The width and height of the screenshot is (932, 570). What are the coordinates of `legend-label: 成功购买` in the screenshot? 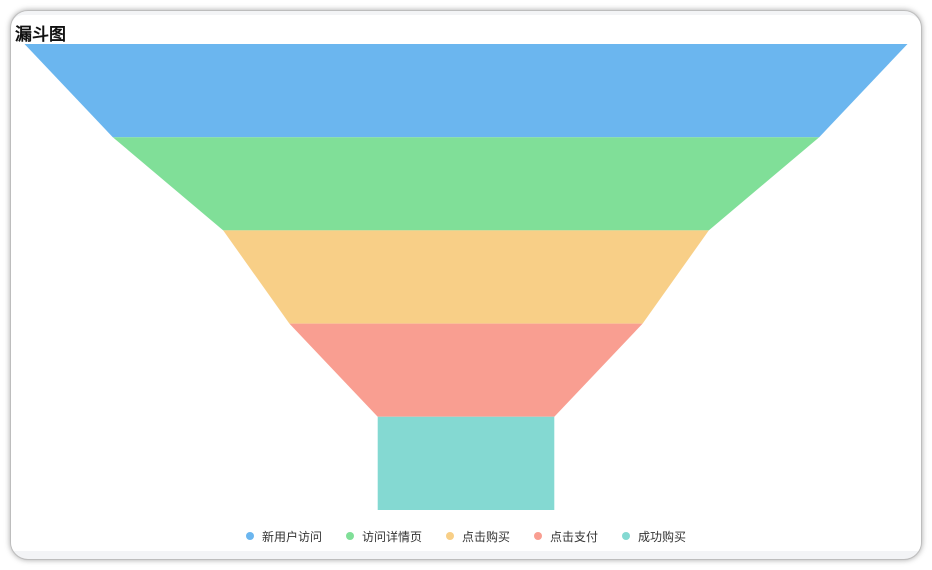 It's located at (662, 536).